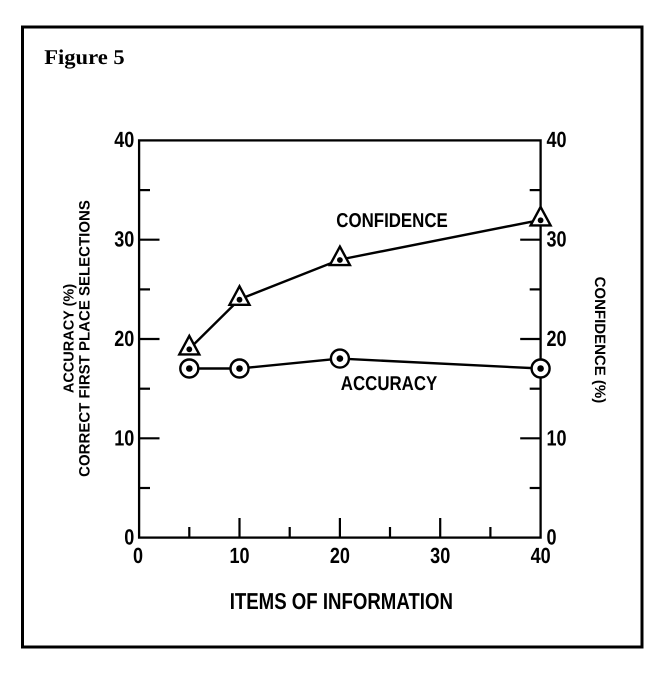 The image size is (663, 675). What do you see at coordinates (341, 601) in the screenshot?
I see `svg-text: ITEMS OF INFORMATION` at bounding box center [341, 601].